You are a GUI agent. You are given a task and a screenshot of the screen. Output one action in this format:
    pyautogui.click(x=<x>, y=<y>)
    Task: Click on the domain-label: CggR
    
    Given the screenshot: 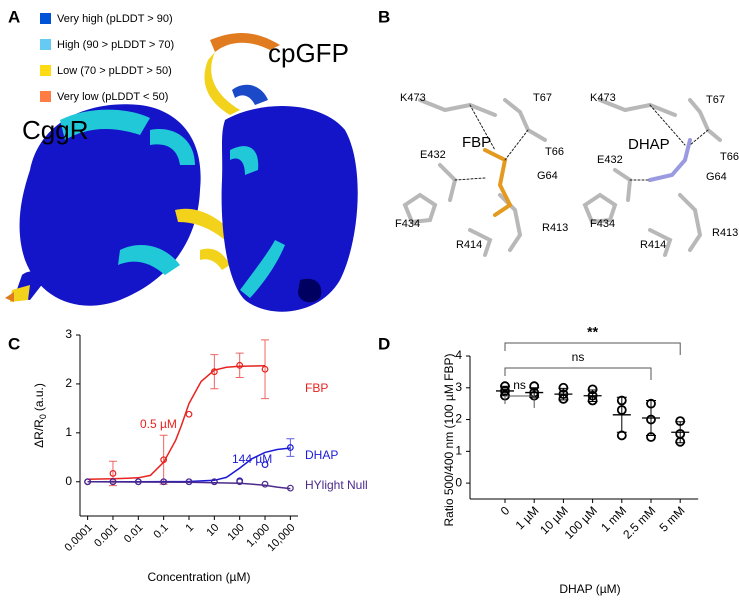 What is the action you would take?
    pyautogui.click(x=55, y=130)
    